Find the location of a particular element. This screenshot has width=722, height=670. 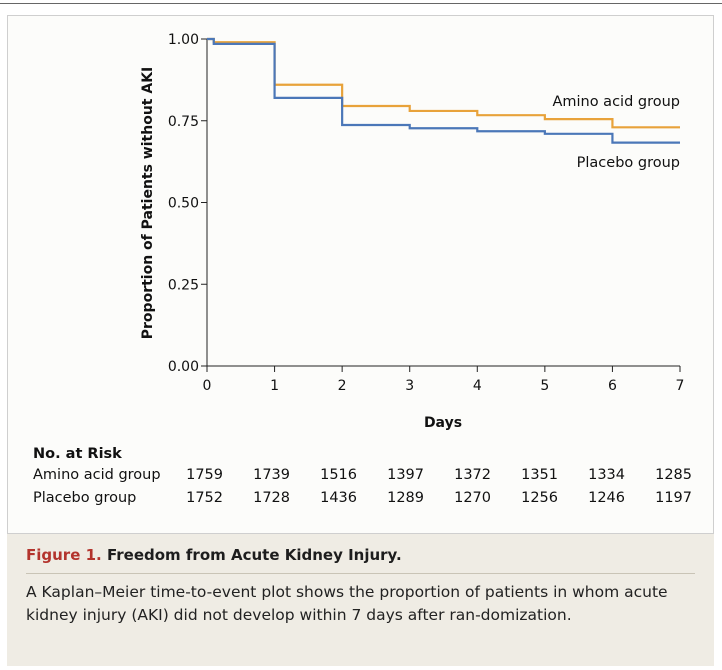

x-tick-label: 5 is located at coordinates (544, 386).